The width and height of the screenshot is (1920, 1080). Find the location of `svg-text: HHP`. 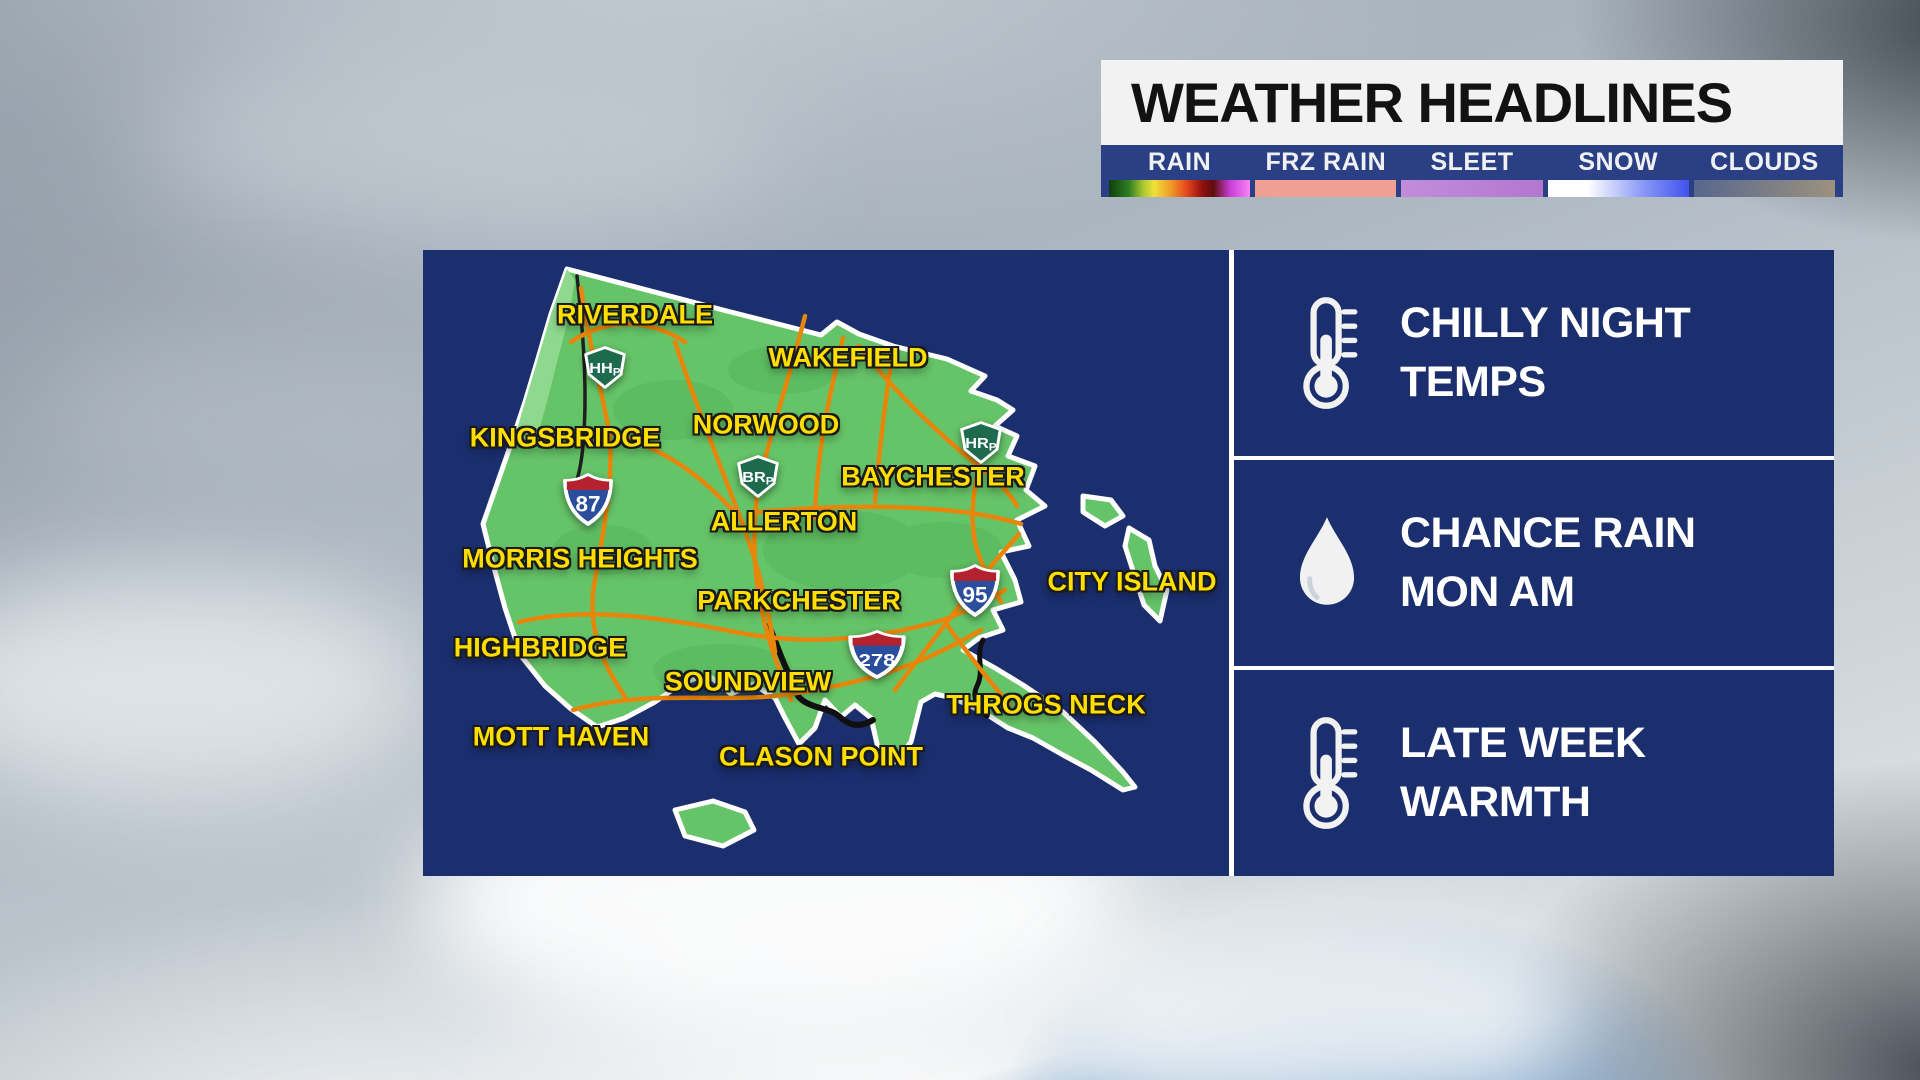

svg-text: HHP is located at coordinates (605, 370).